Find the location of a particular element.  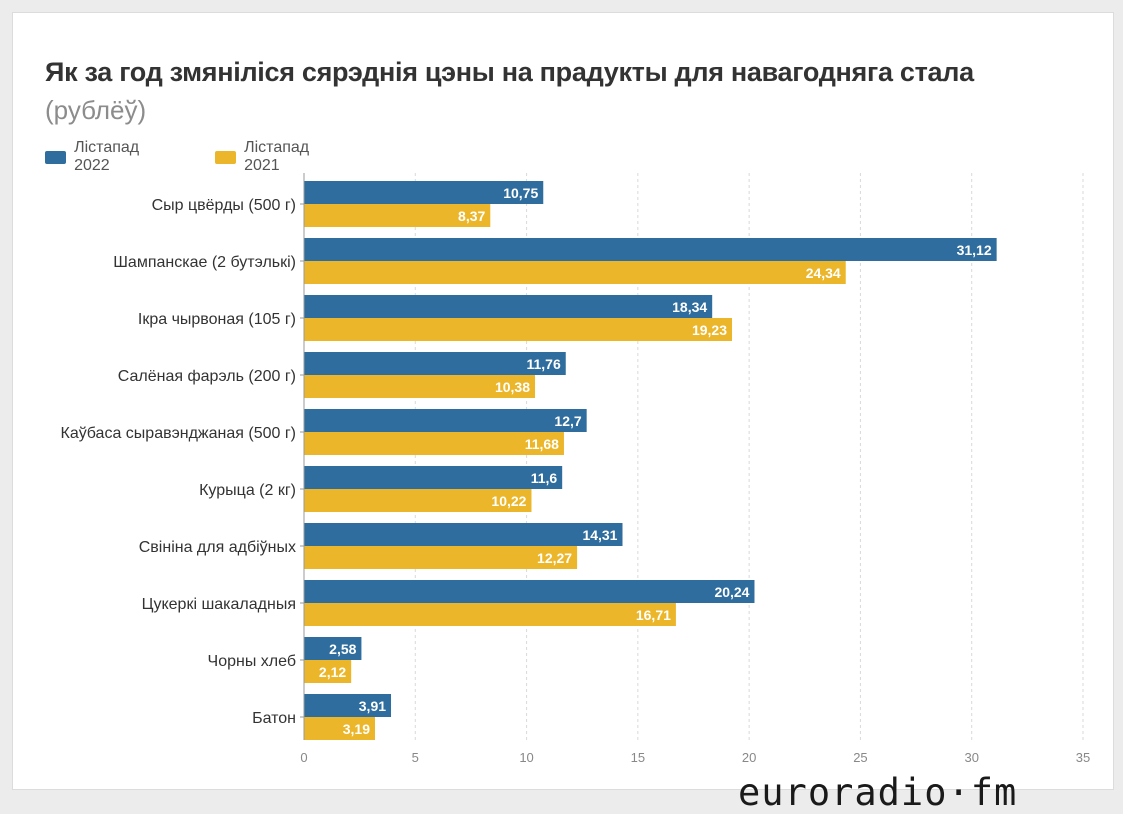

category-label: Цукеркі шакаладныя is located at coordinates (219, 604).